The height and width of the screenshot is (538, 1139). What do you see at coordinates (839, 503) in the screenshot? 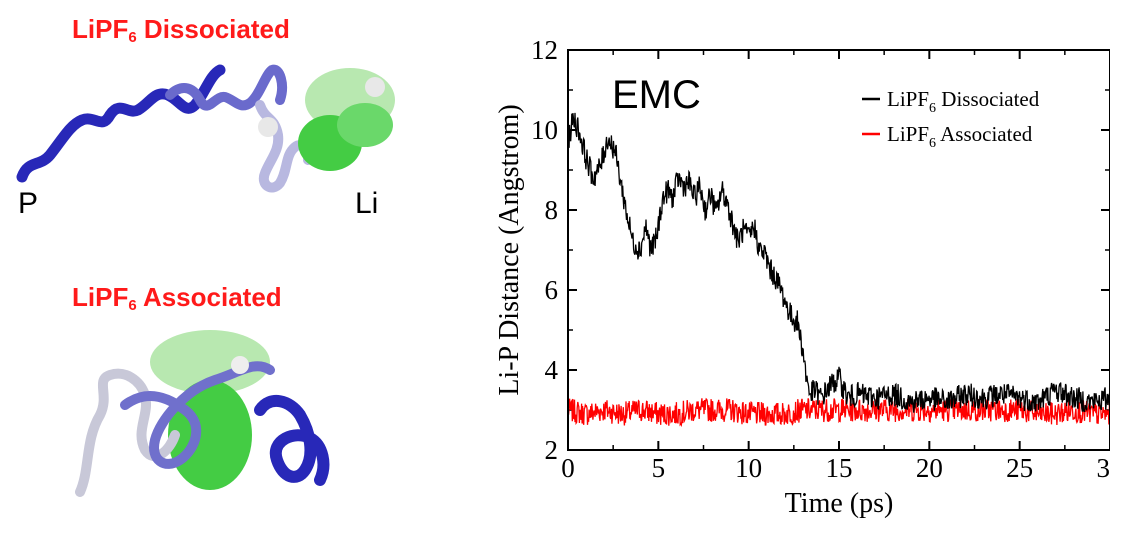
I see `x-axis-label: Time (ps)` at bounding box center [839, 503].